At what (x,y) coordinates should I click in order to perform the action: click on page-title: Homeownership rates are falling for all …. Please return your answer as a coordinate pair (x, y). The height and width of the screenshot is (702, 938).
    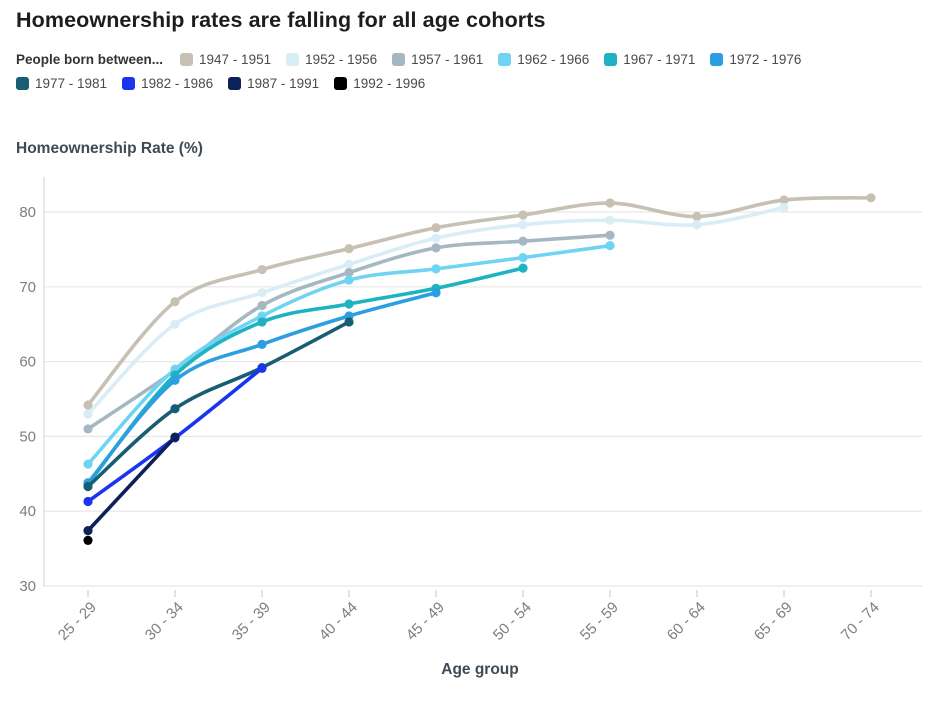
    Looking at the image, I should click on (281, 20).